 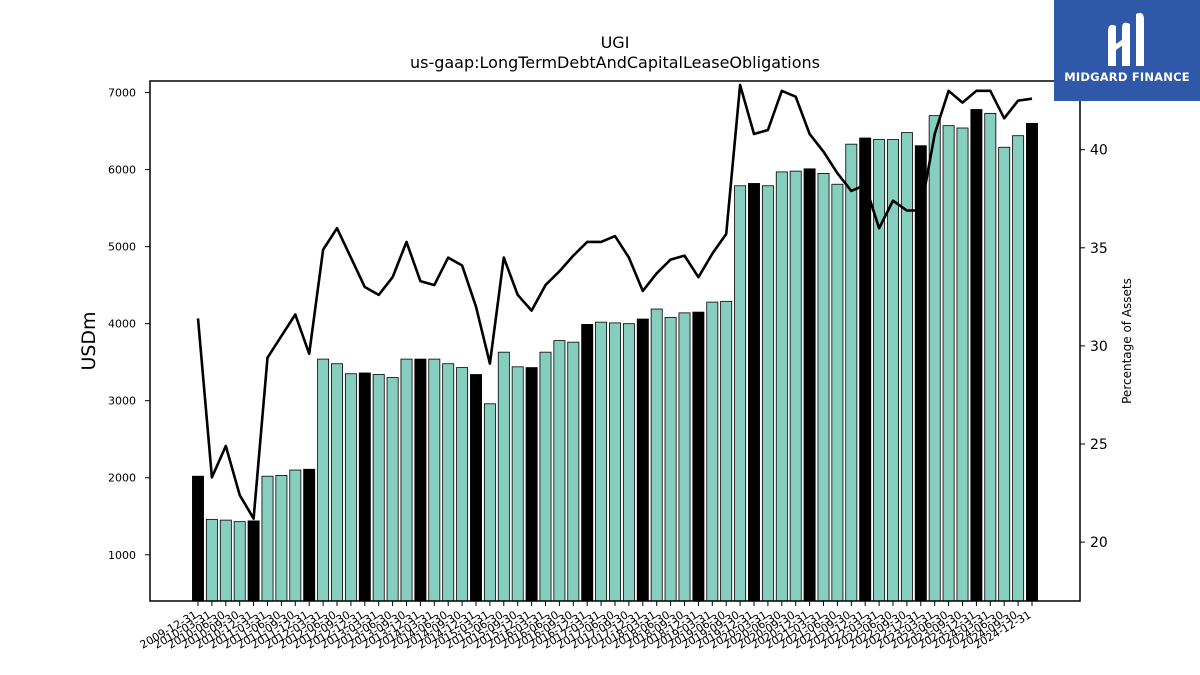 What do you see at coordinates (1099, 249) in the screenshot?
I see `y-right-tick-label: 35` at bounding box center [1099, 249].